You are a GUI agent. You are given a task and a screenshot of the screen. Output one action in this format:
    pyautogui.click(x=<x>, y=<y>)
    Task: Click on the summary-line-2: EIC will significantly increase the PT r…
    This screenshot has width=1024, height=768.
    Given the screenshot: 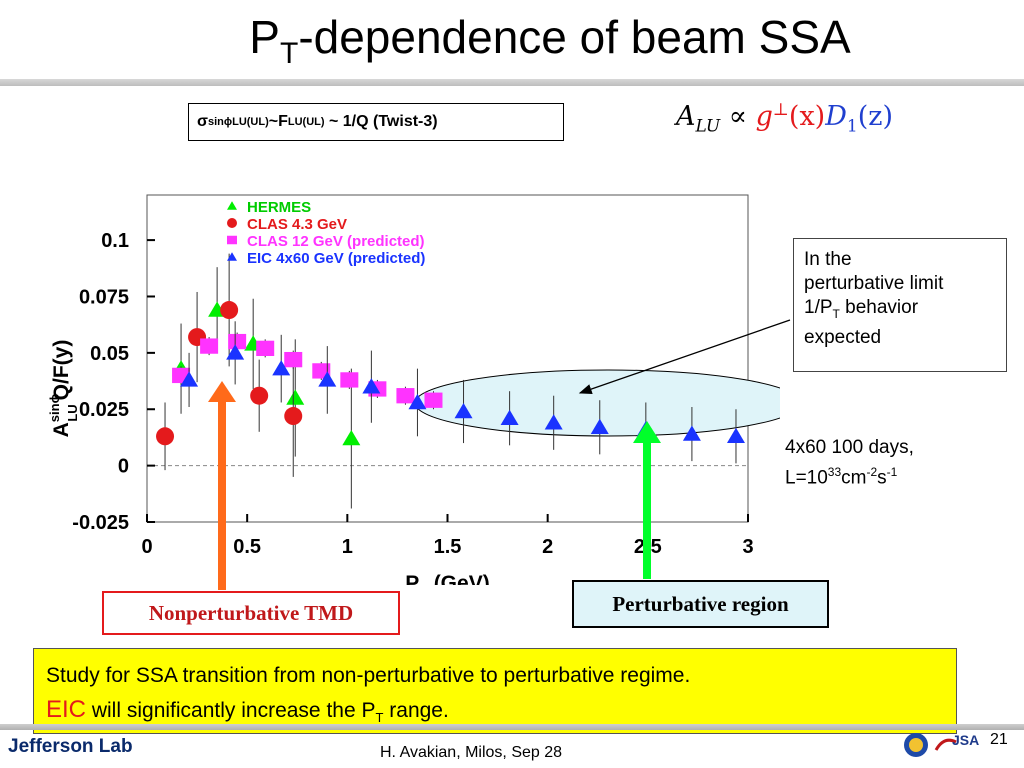 What is the action you would take?
    pyautogui.click(x=247, y=711)
    